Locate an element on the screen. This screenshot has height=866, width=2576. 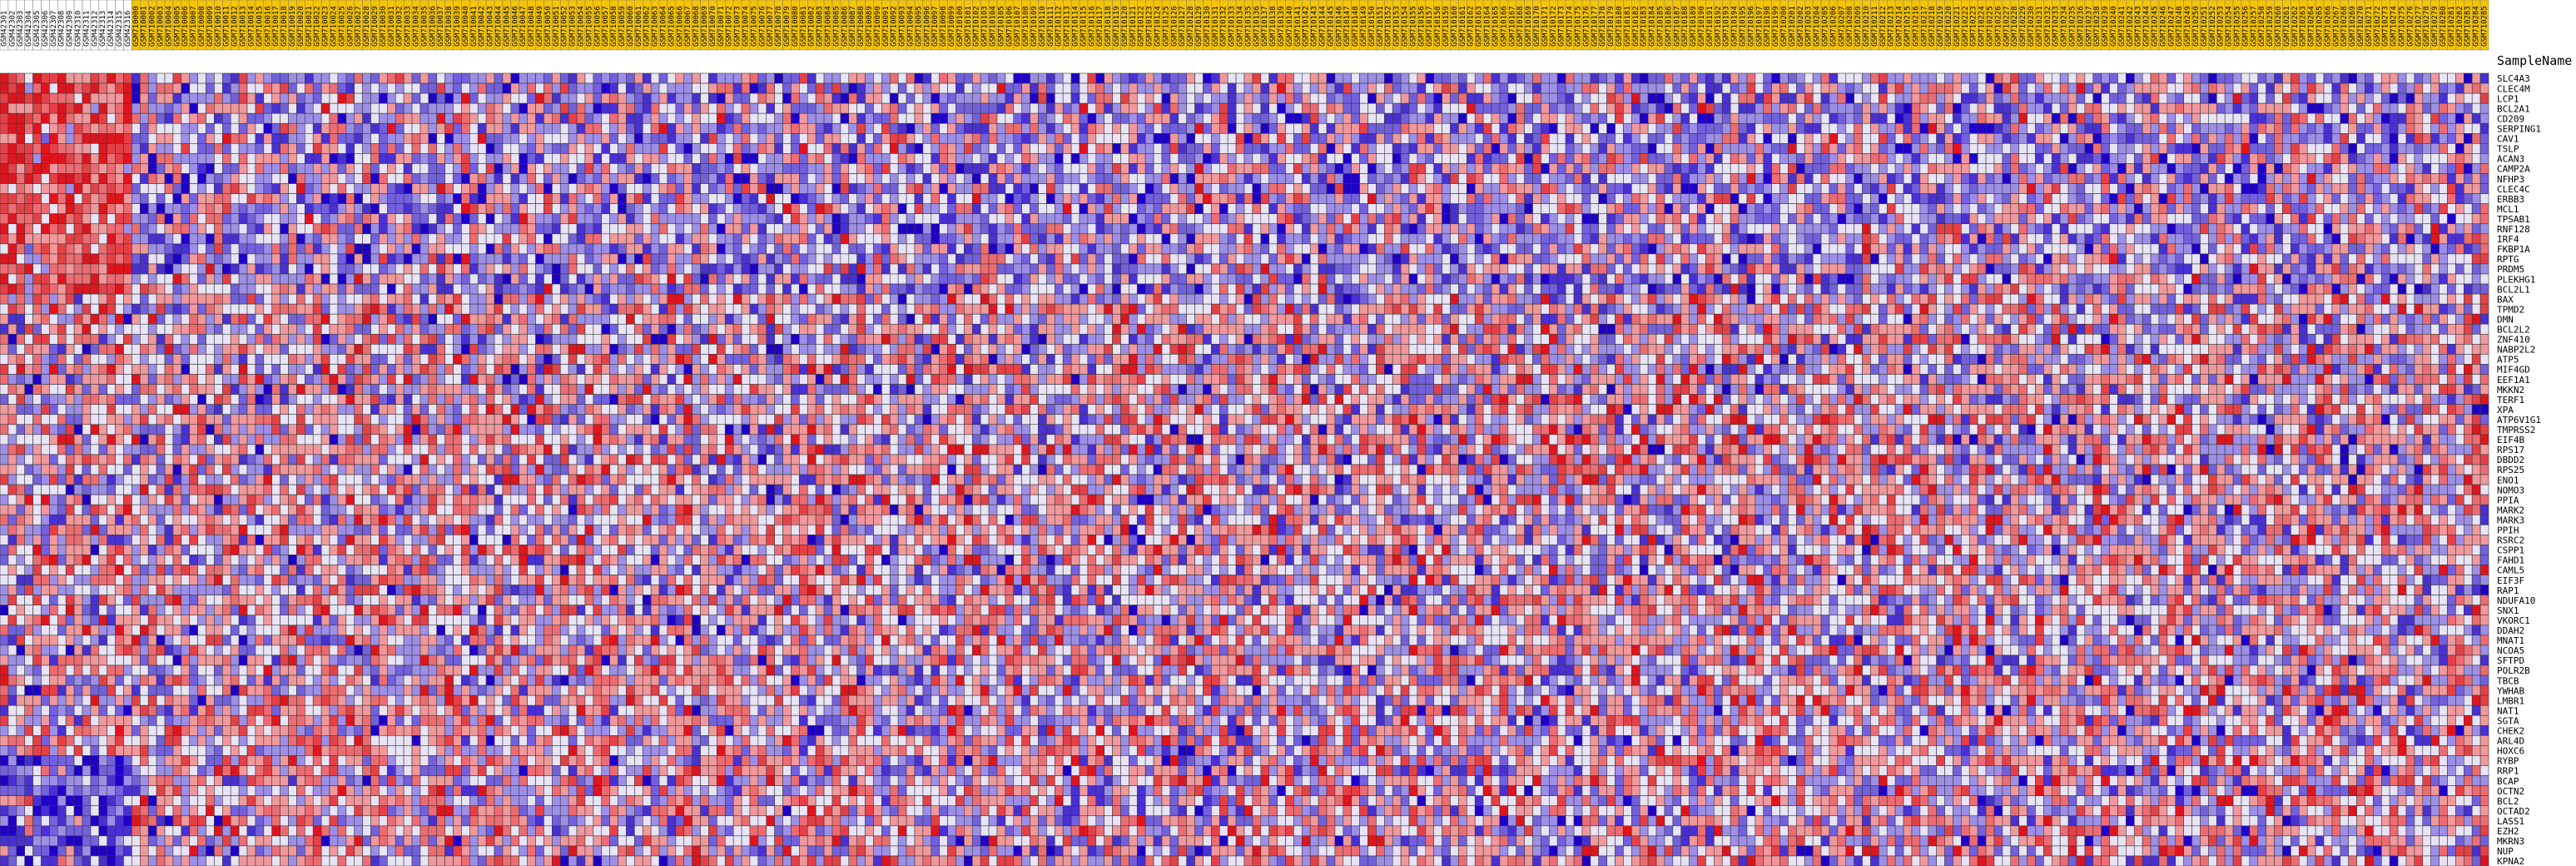
column-label: GSM710253 is located at coordinates (2221, 26).